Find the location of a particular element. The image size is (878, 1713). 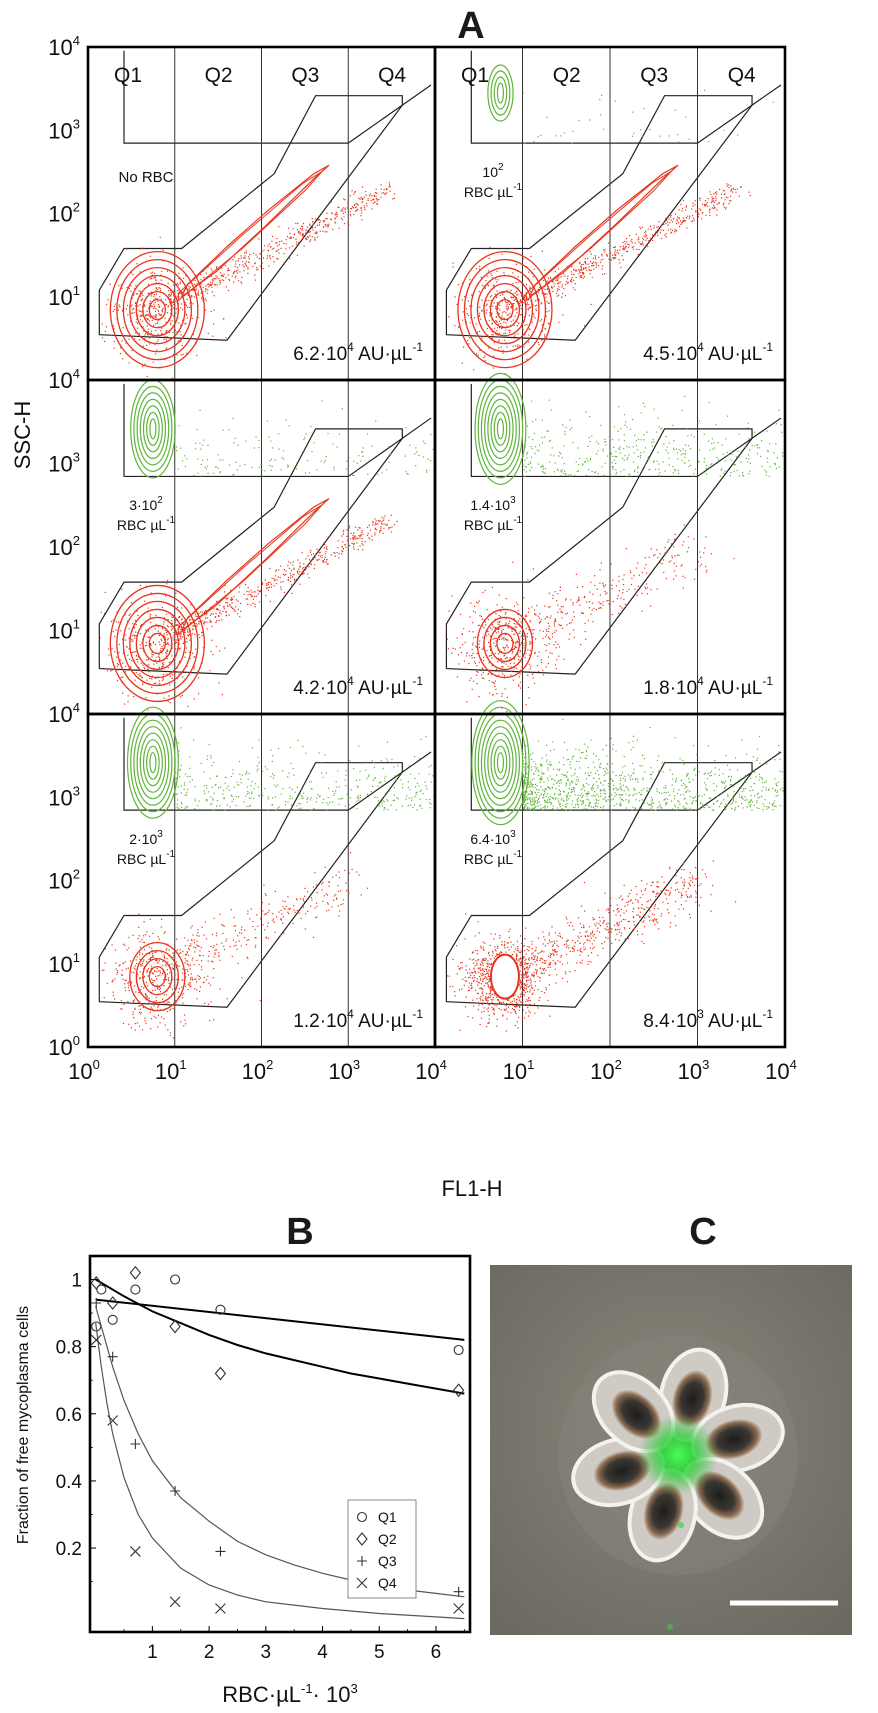

red-density-contour is located at coordinates (505, 309).